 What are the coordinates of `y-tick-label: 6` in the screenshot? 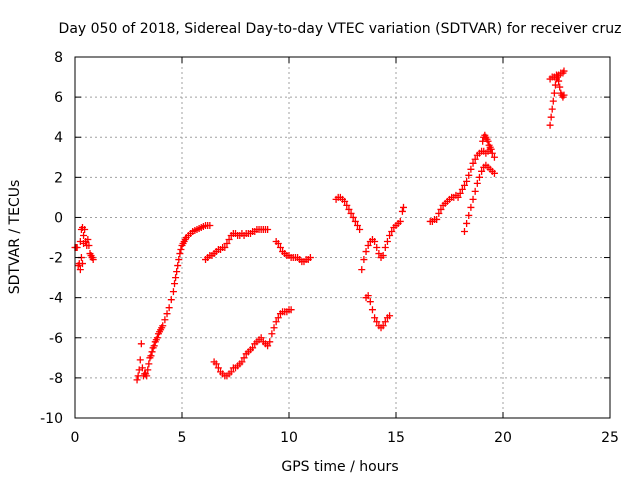 It's located at (58, 98).